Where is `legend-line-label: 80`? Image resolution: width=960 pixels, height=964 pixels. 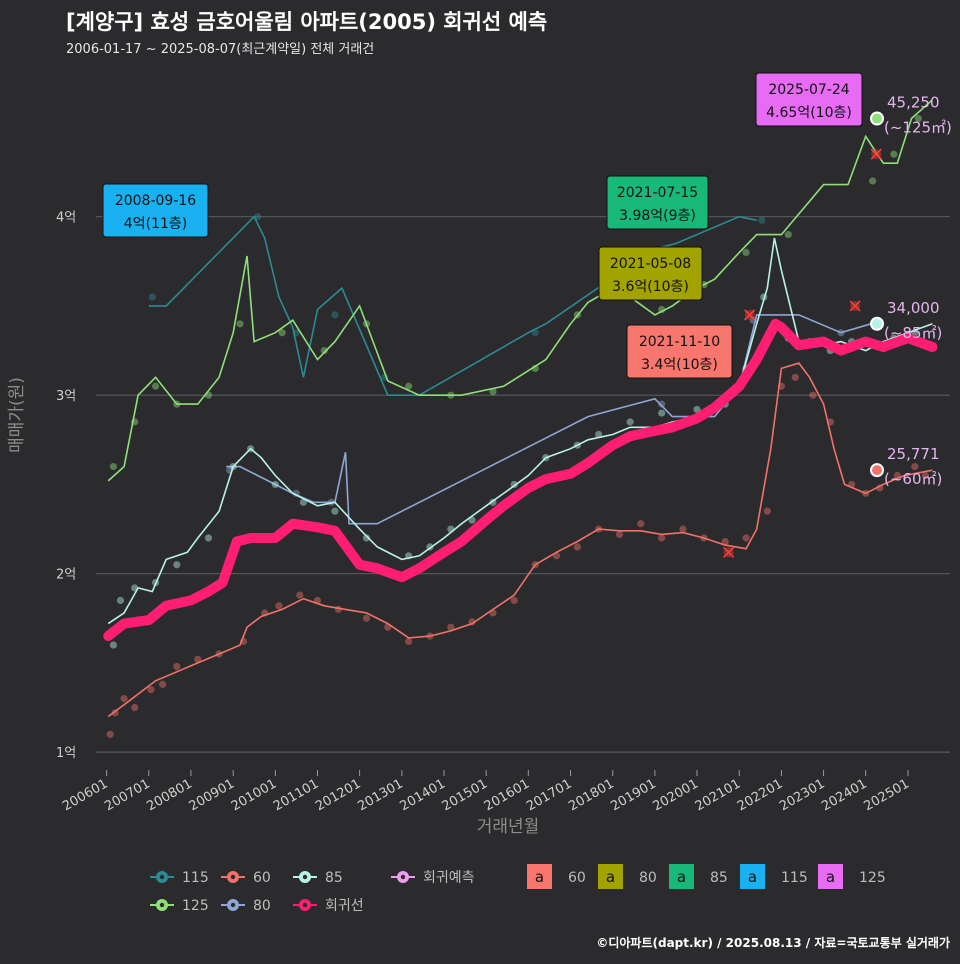 legend-line-label: 80 is located at coordinates (262, 906).